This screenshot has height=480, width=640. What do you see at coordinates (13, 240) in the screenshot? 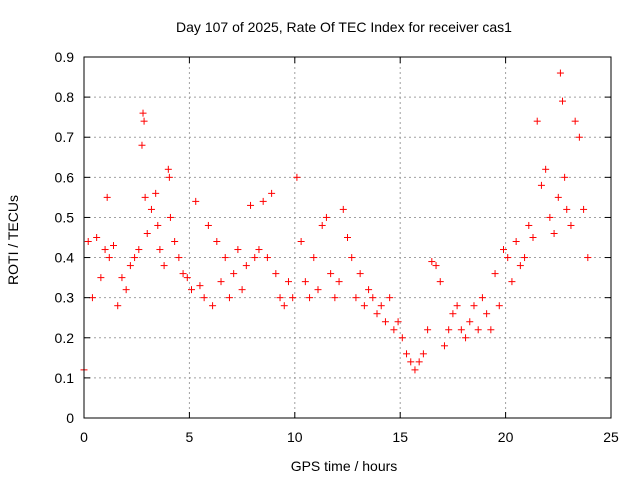
I see `y-axis-label: ROTI / TECUs` at bounding box center [13, 240].